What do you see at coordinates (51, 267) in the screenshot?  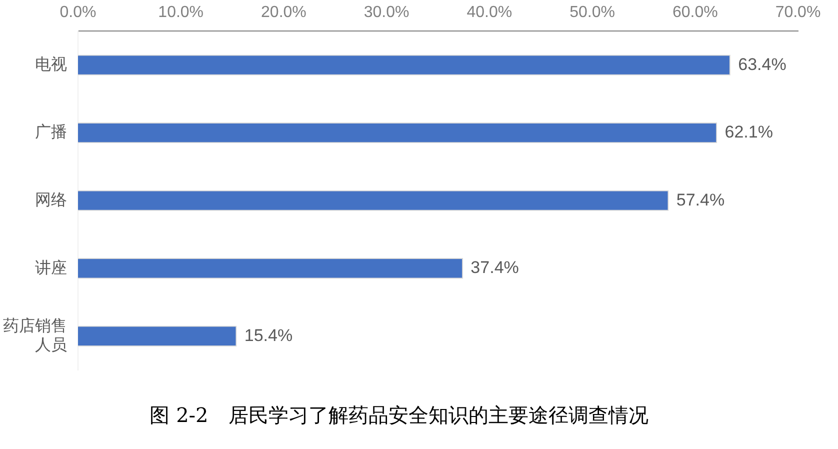 I see `y-tick-label: 讲座` at bounding box center [51, 267].